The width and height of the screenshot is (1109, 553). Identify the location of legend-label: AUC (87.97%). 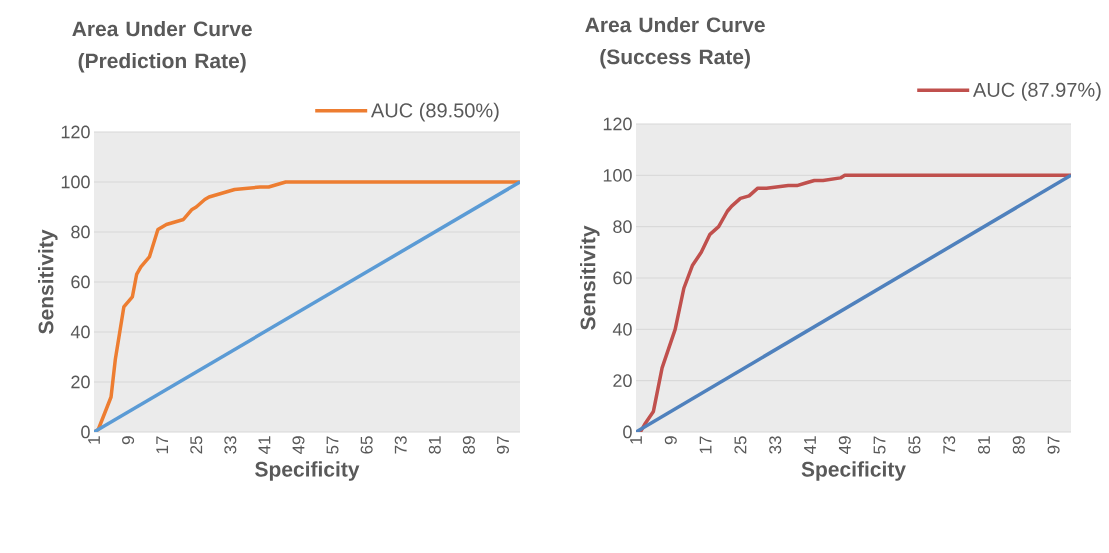
(1037, 91).